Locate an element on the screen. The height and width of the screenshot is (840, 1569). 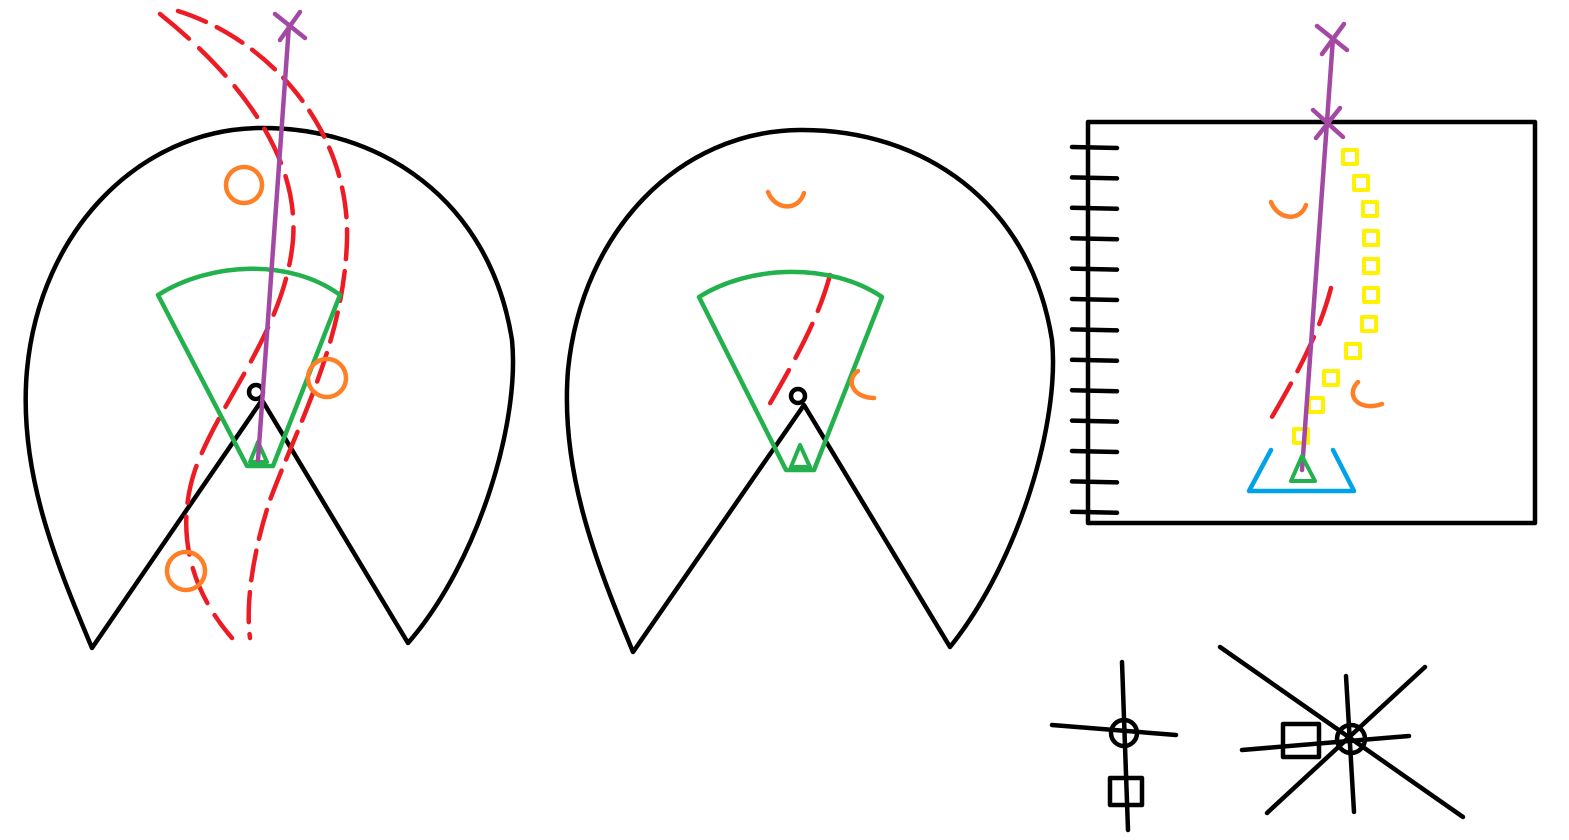
middle-green-triangle is located at coordinates (800, 456).